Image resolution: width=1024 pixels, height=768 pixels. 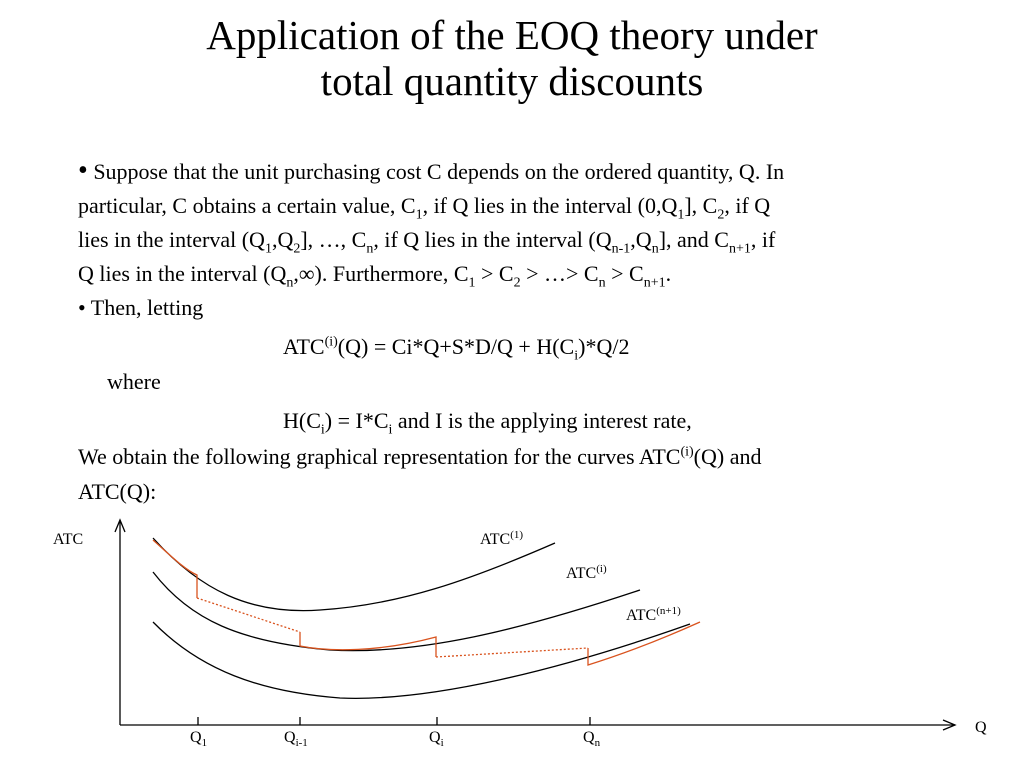 I want to click on text-line: ATC(i)(Q) = Ci*Q+S*D/Q + H(Ci)*Q/2, so click(x=456, y=349).